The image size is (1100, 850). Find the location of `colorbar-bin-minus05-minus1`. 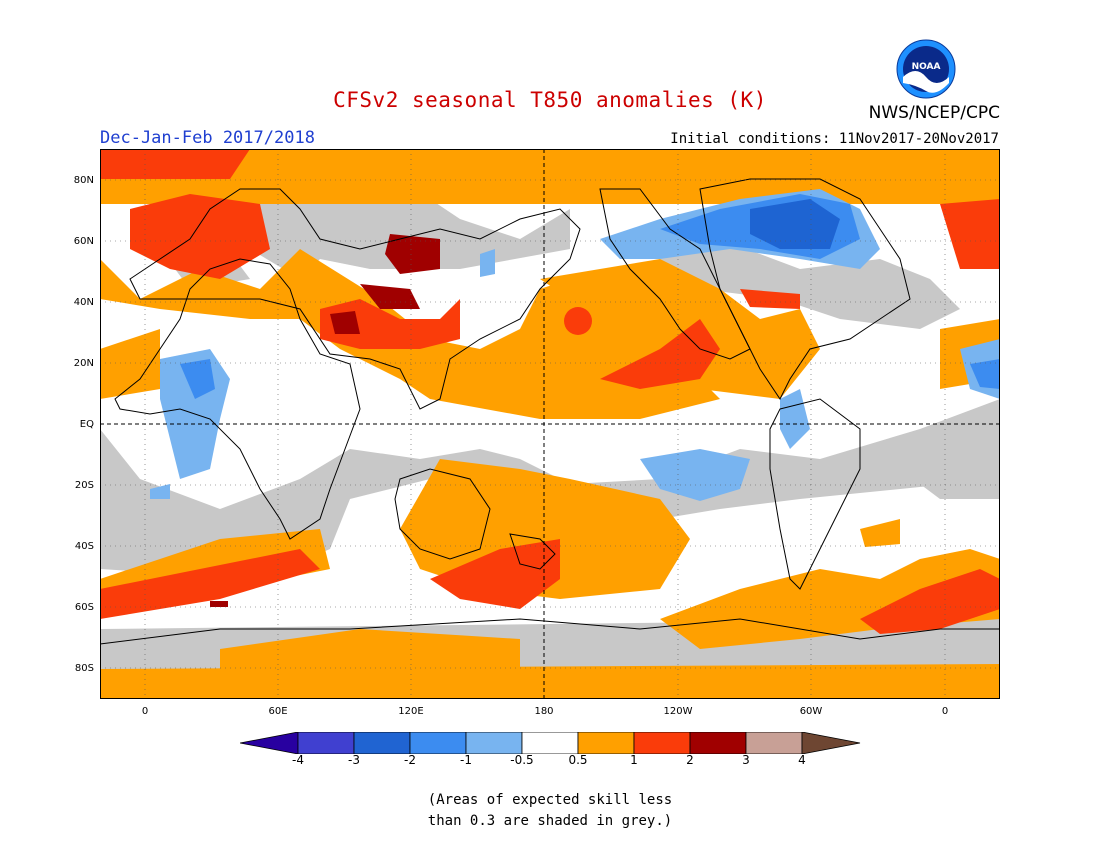

colorbar-bin-minus05-minus1 is located at coordinates (494, 743).